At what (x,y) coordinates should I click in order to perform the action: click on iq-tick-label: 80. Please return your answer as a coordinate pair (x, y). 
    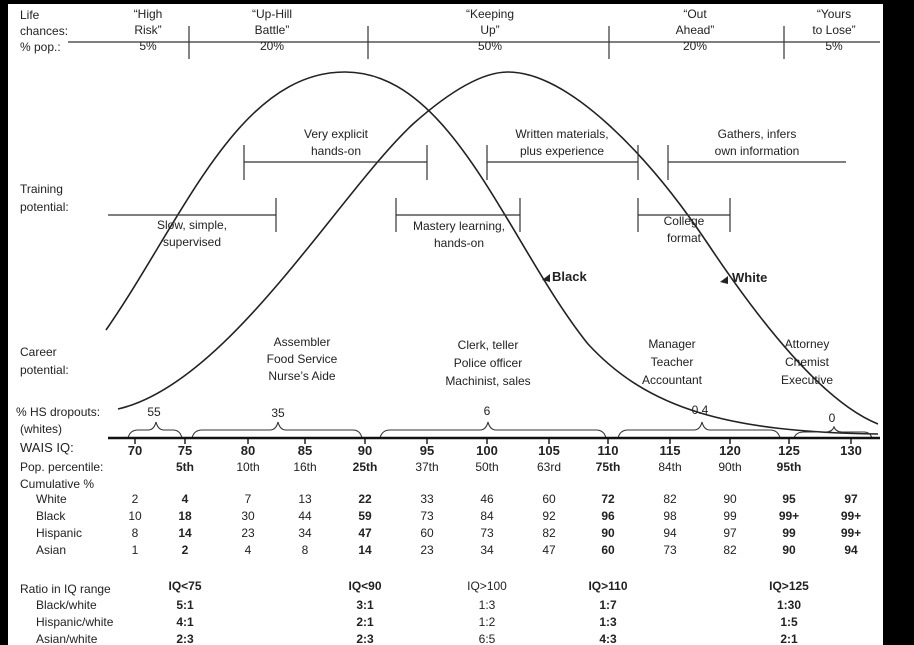
    Looking at the image, I should click on (248, 450).